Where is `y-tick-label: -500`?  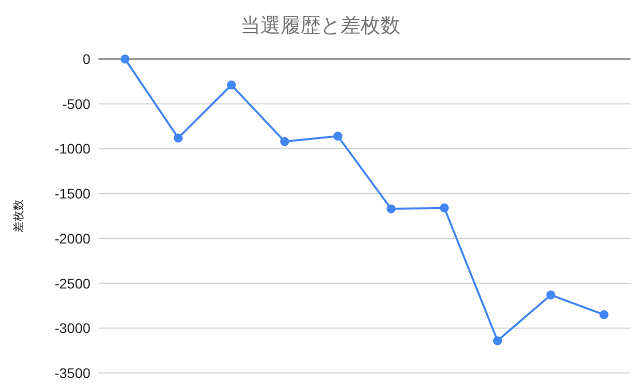 y-tick-label: -500 is located at coordinates (76, 104).